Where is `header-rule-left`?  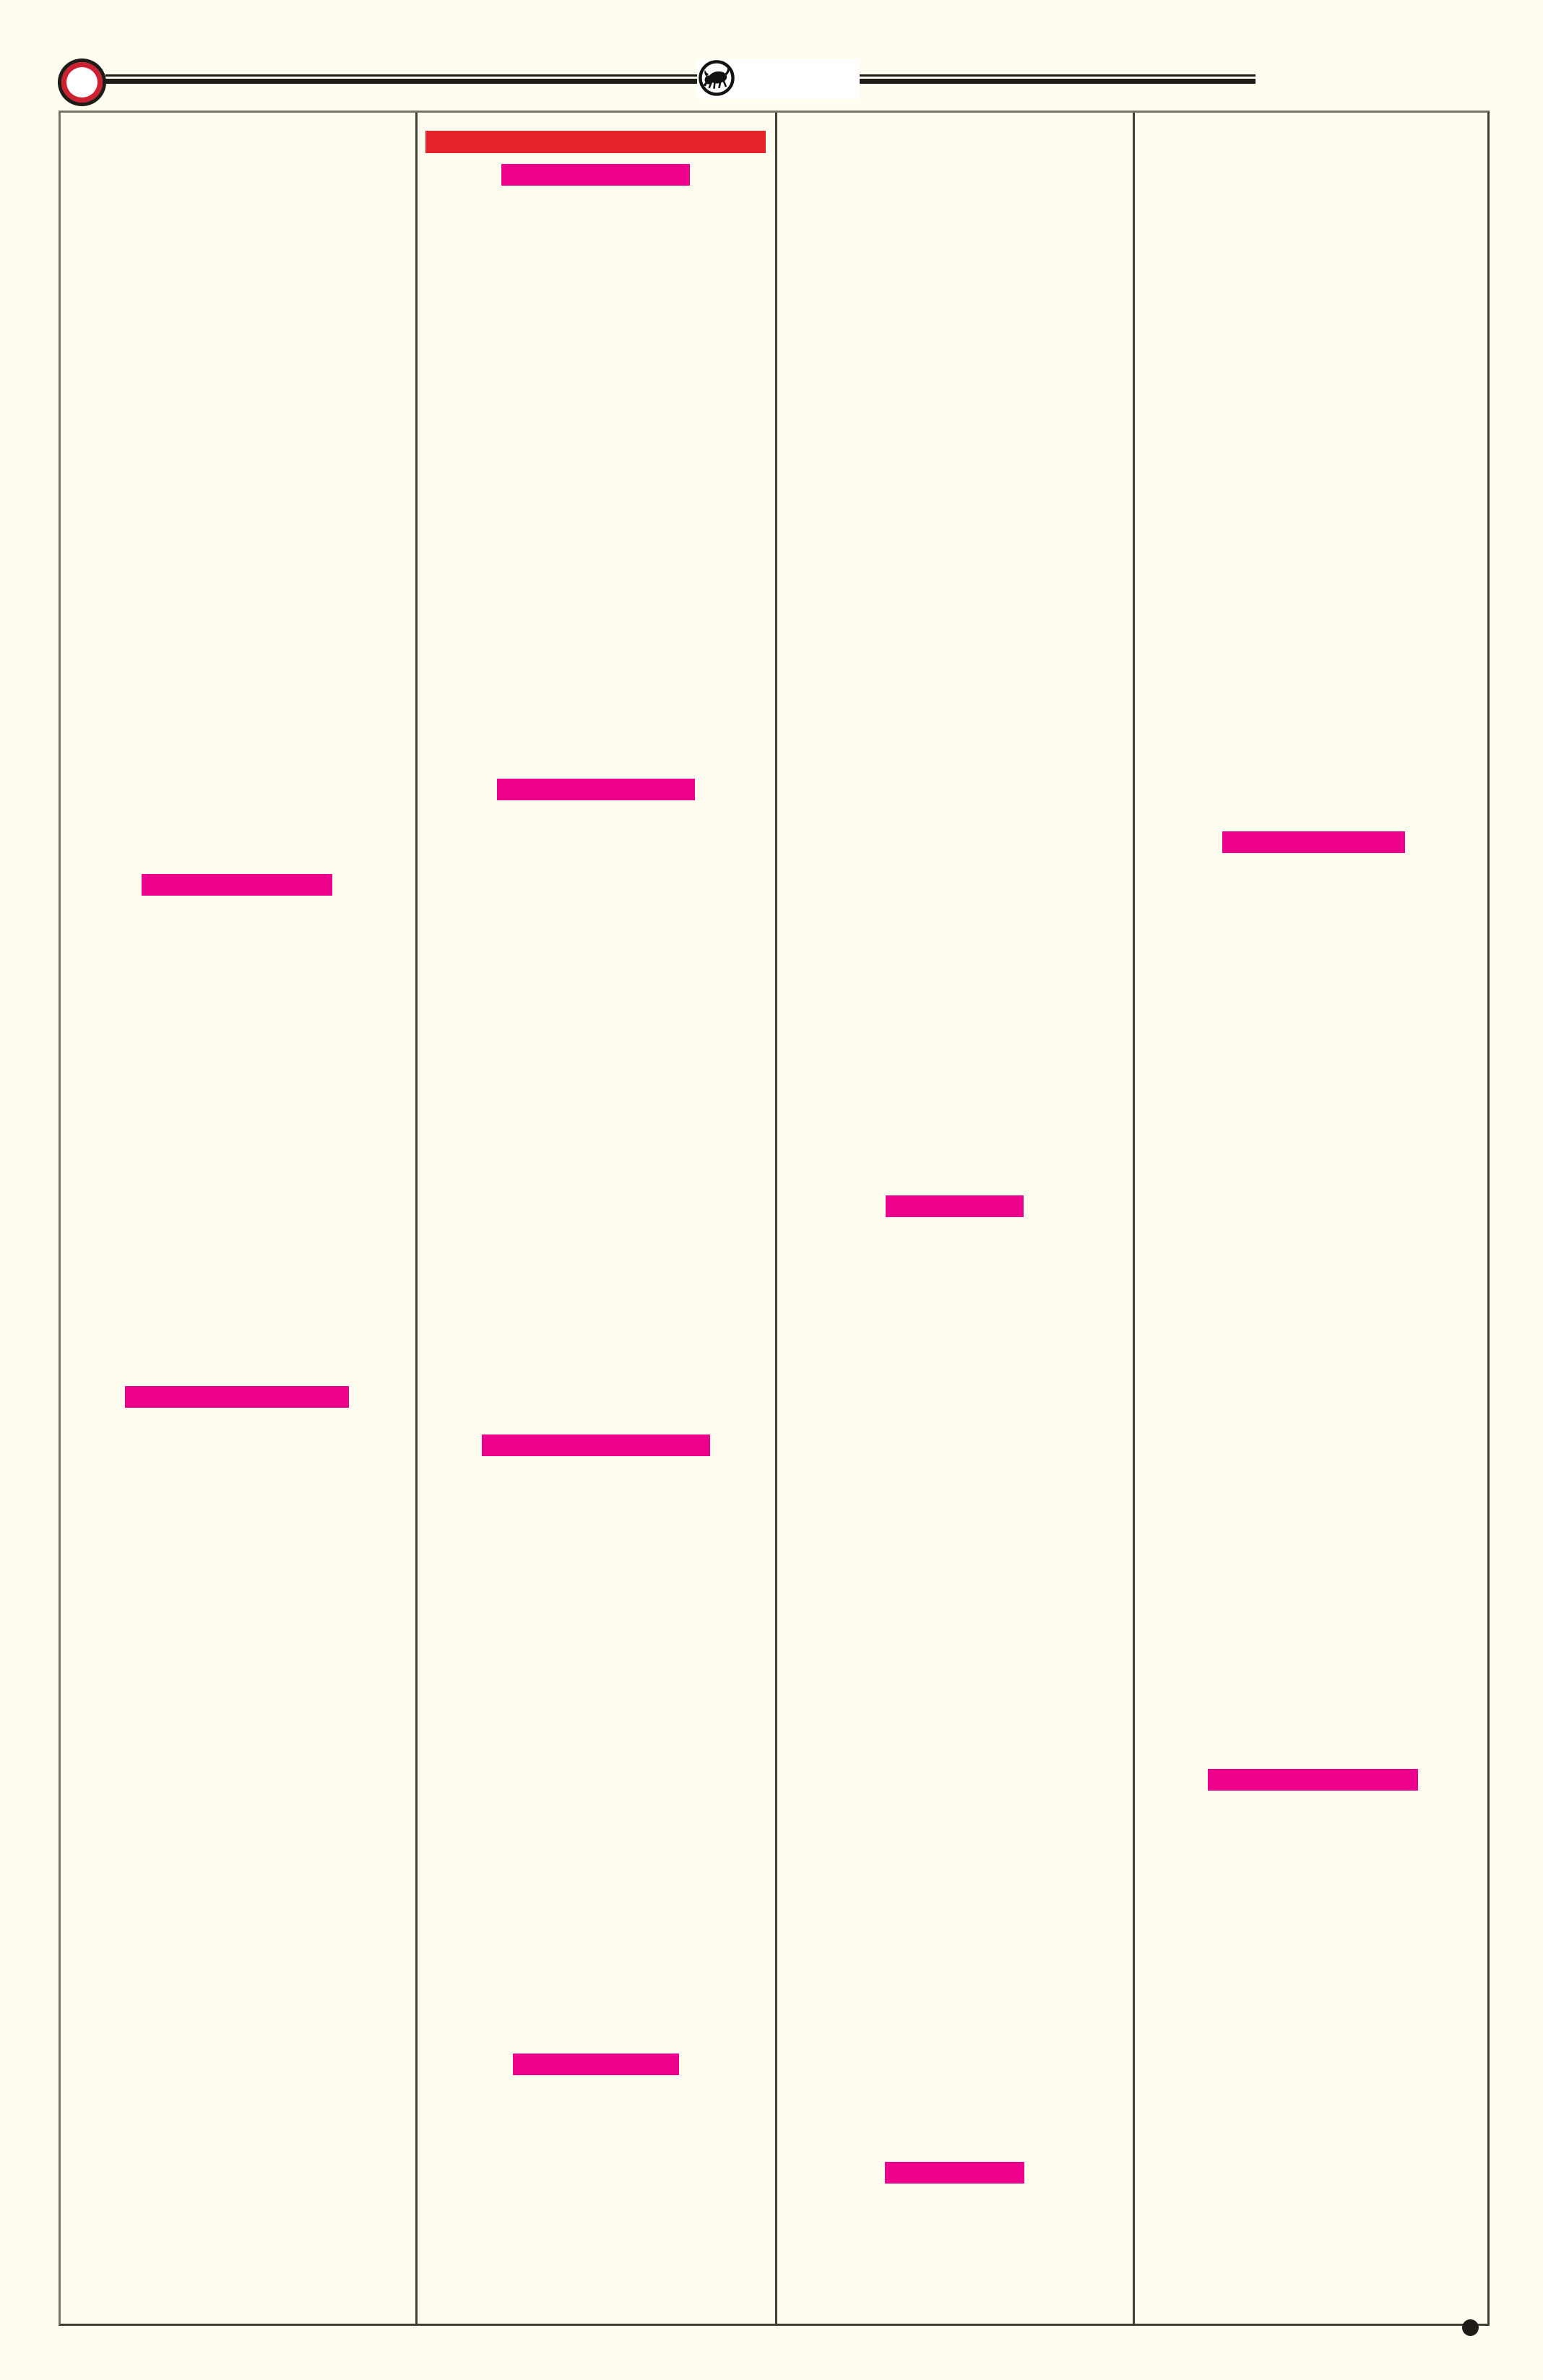
header-rule-left is located at coordinates (401, 79).